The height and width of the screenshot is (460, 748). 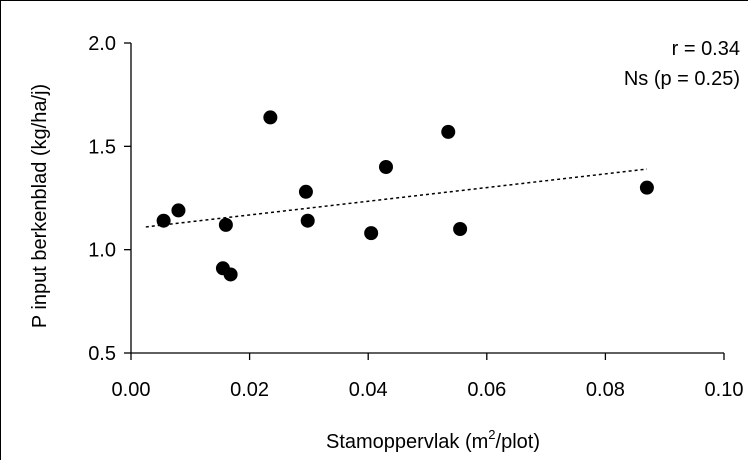 I want to click on x-ticks: 0.00 0.02 0.04 0.06 0.08 0.10, so click(x=428, y=377).